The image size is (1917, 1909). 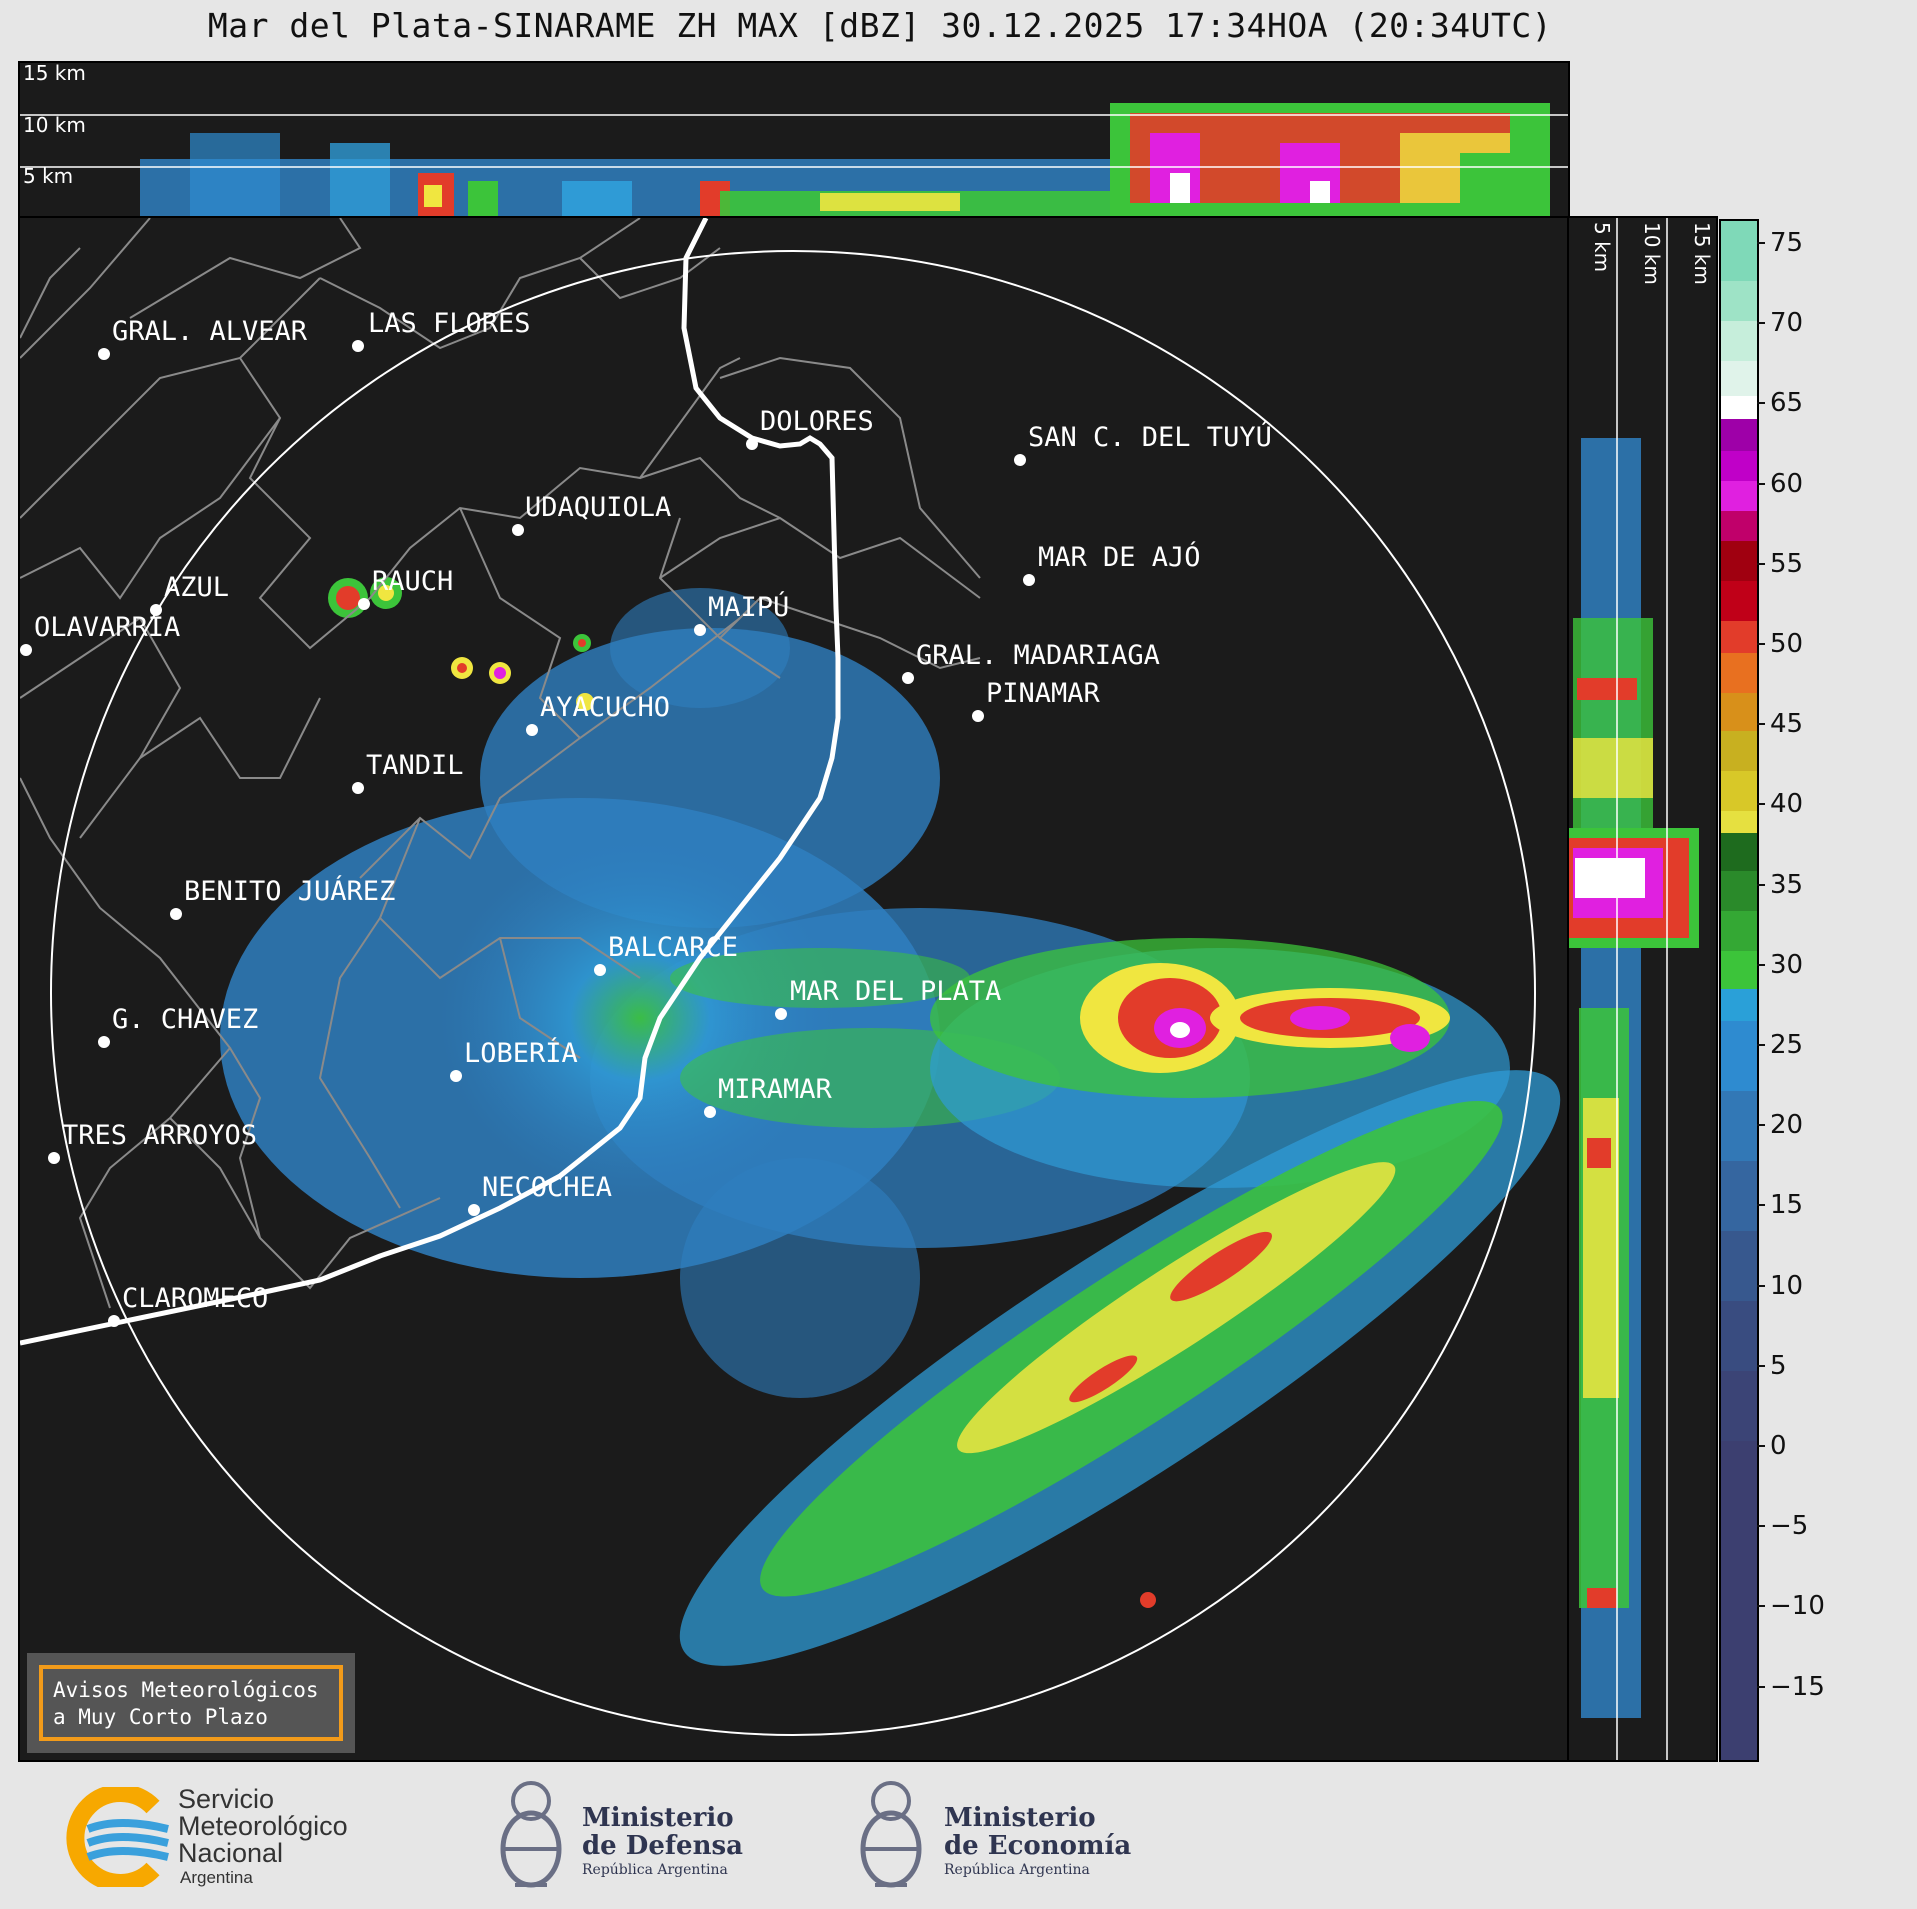 What do you see at coordinates (107, 627) in the screenshot?
I see `city-label-olavarria: OLAVARRÍA` at bounding box center [107, 627].